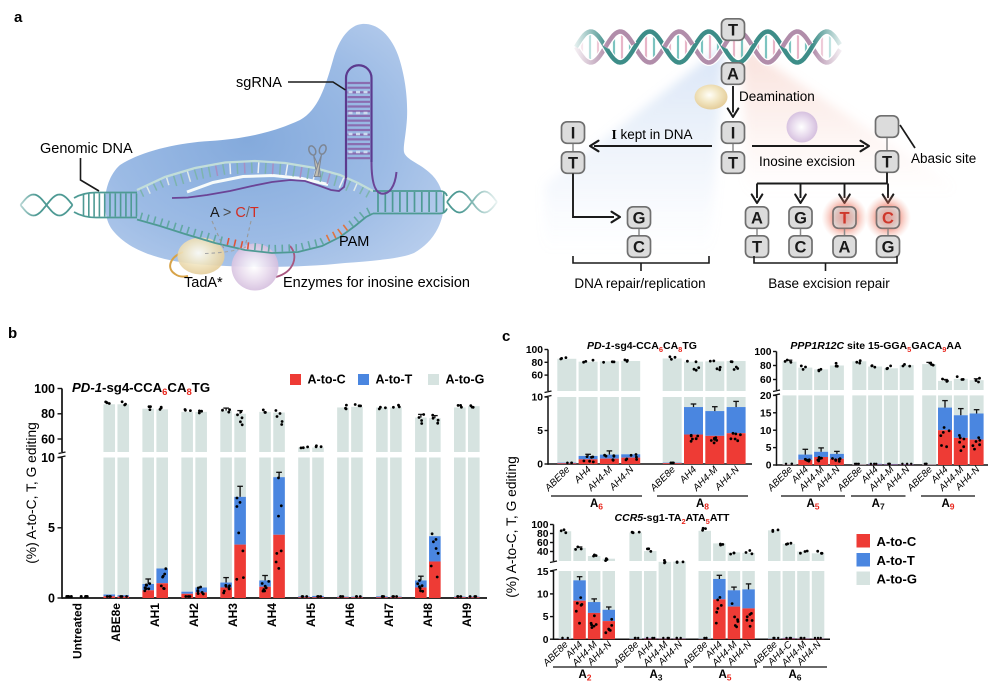  What do you see at coordinates (807, 161) in the screenshot?
I see `svg-text: Inosine excision` at bounding box center [807, 161].